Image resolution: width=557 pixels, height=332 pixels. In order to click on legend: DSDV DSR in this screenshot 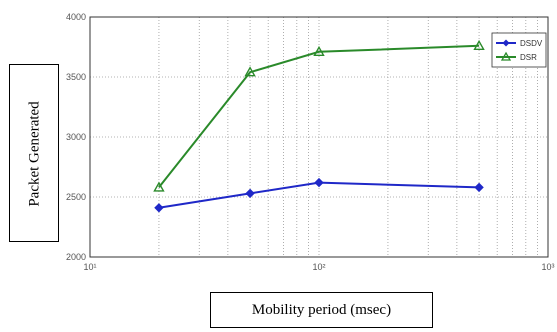, I will do `click(519, 50)`.